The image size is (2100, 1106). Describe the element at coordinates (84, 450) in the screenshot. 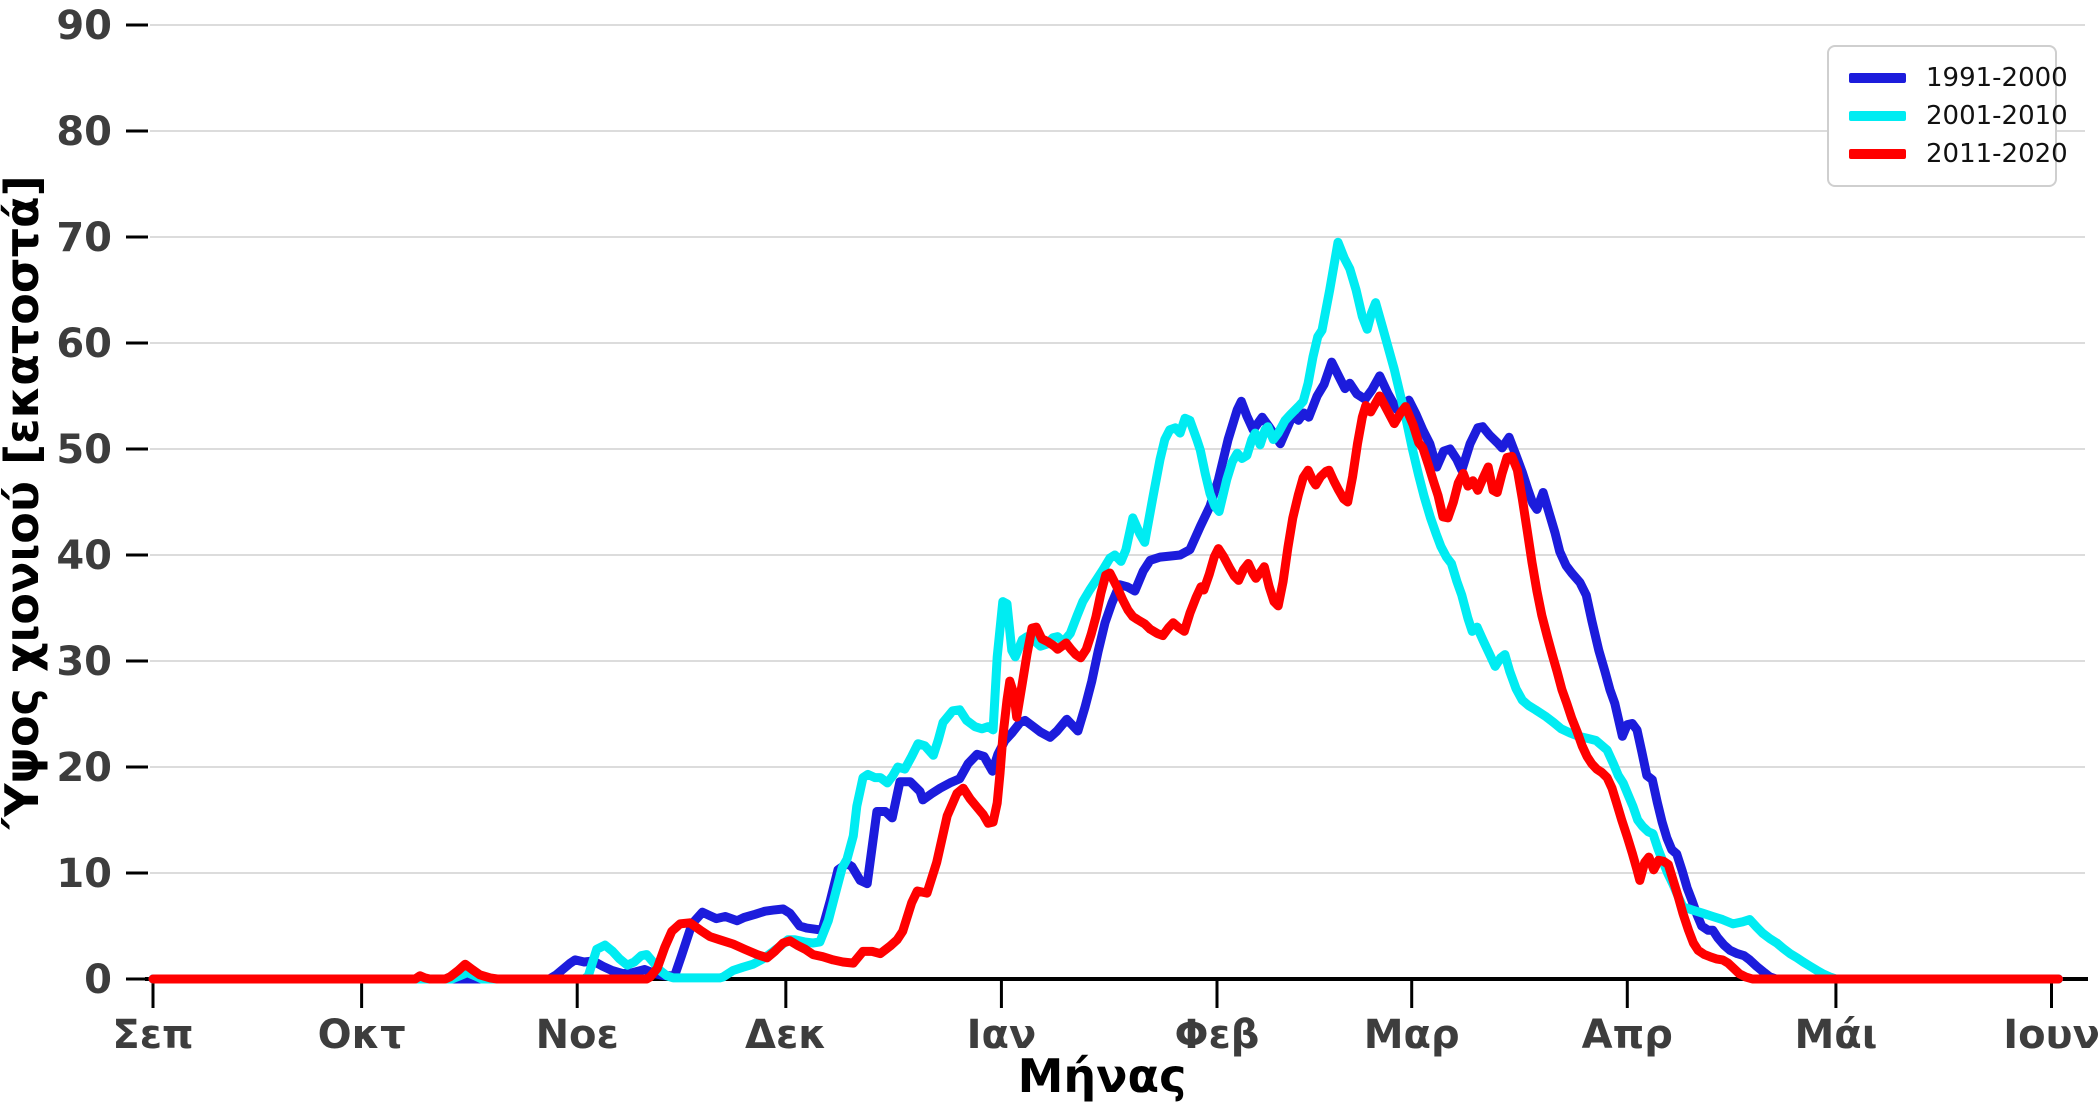

I see `y-tick-label-50: 50` at that location.